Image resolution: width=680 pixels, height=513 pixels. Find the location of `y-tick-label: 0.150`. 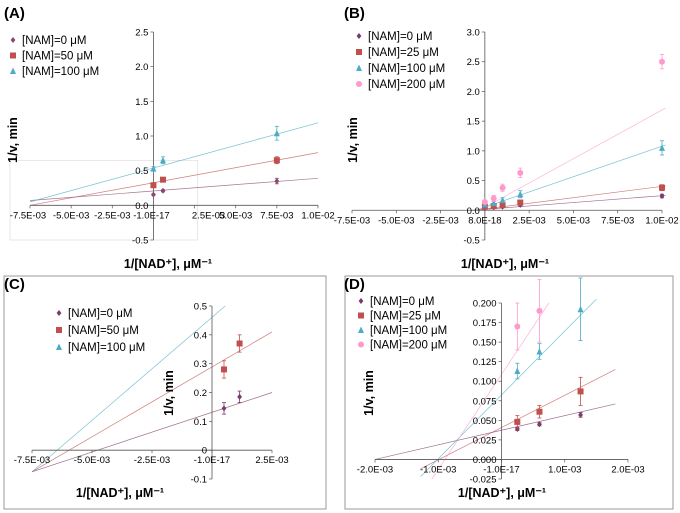

y-tick-label: 0.150 is located at coordinates (485, 343).